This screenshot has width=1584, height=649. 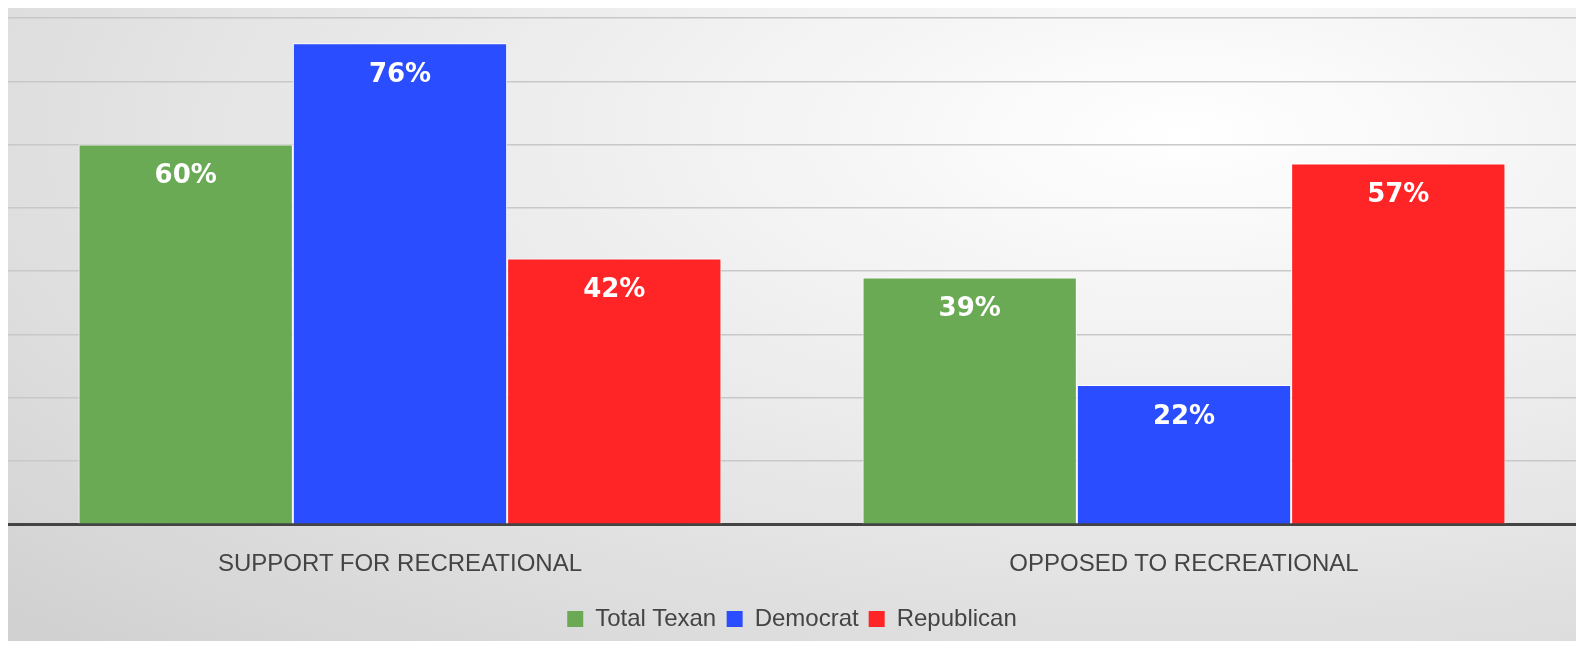 What do you see at coordinates (969, 307) in the screenshot?
I see `data-label: 39%` at bounding box center [969, 307].